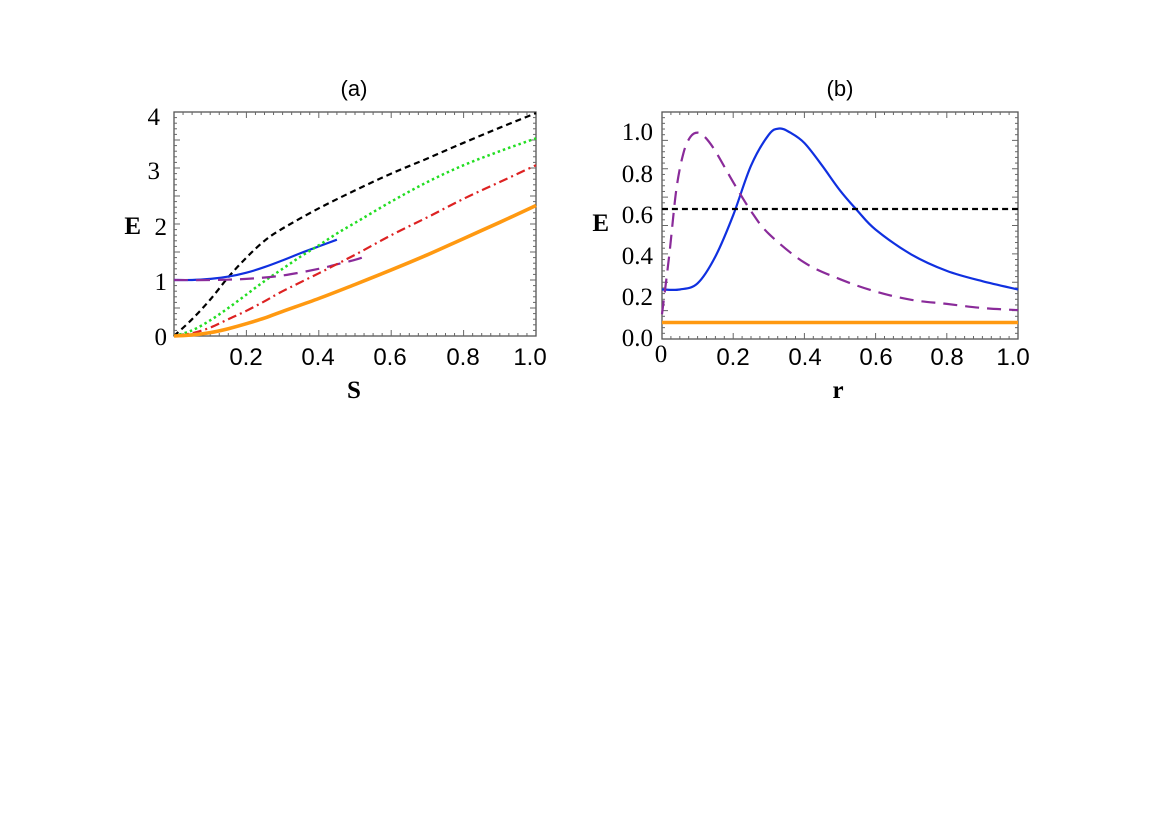 This screenshot has height=827, width=1170. Describe the element at coordinates (354, 390) in the screenshot. I see `panel-a-xlabel: S` at that location.